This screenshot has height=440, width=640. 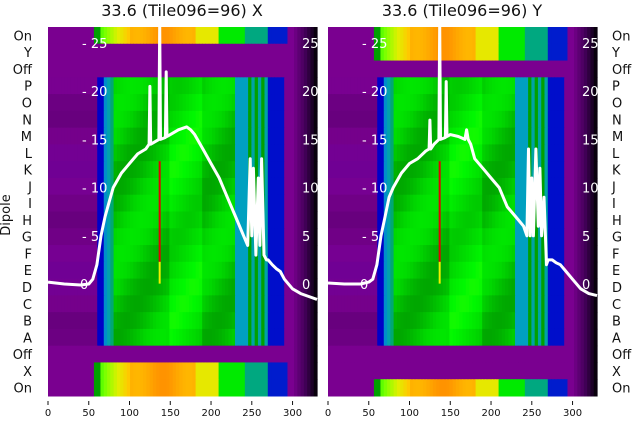 I want to click on x-tick-label: 300, so click(x=292, y=413).